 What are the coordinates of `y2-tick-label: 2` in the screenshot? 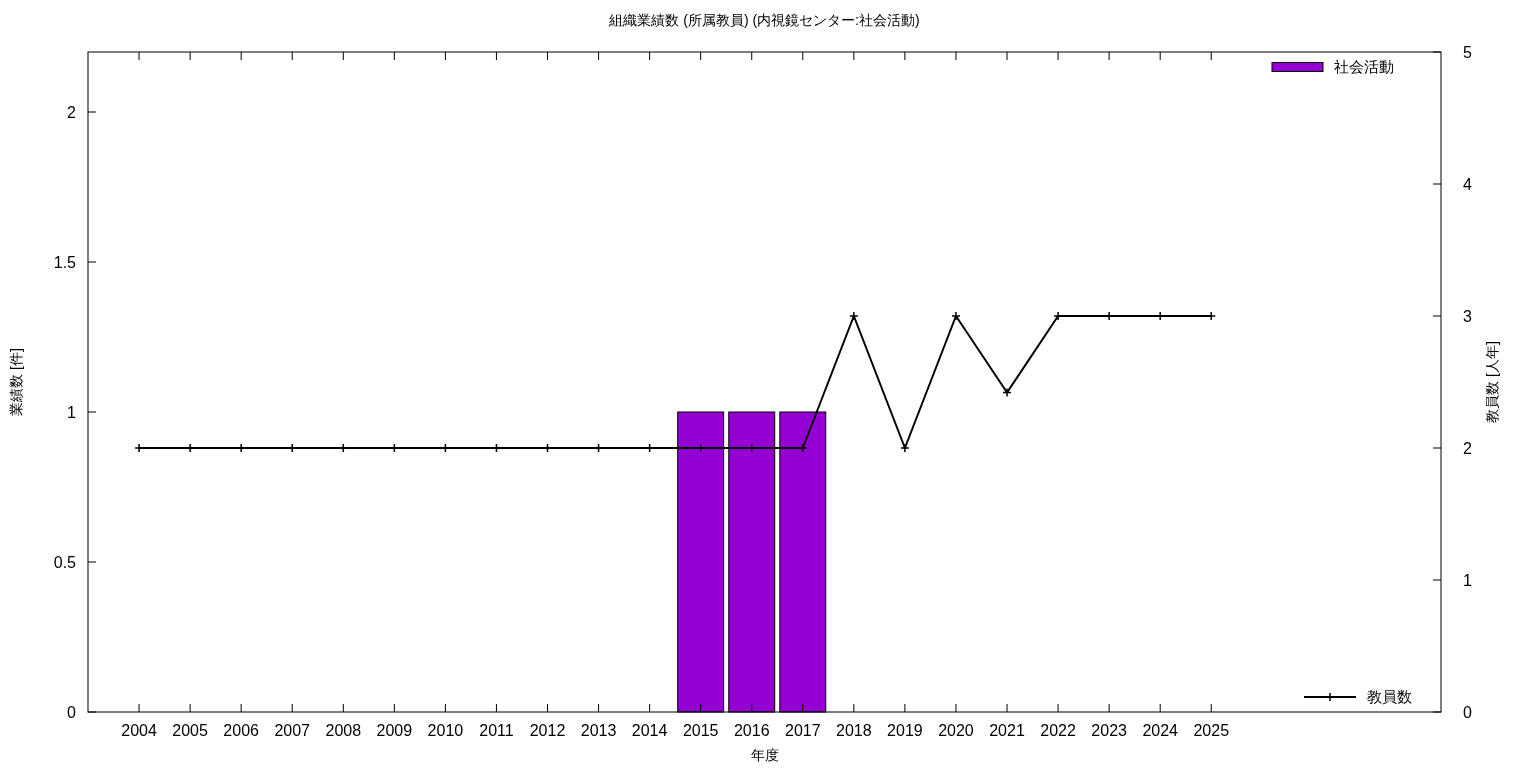 It's located at (1467, 448).